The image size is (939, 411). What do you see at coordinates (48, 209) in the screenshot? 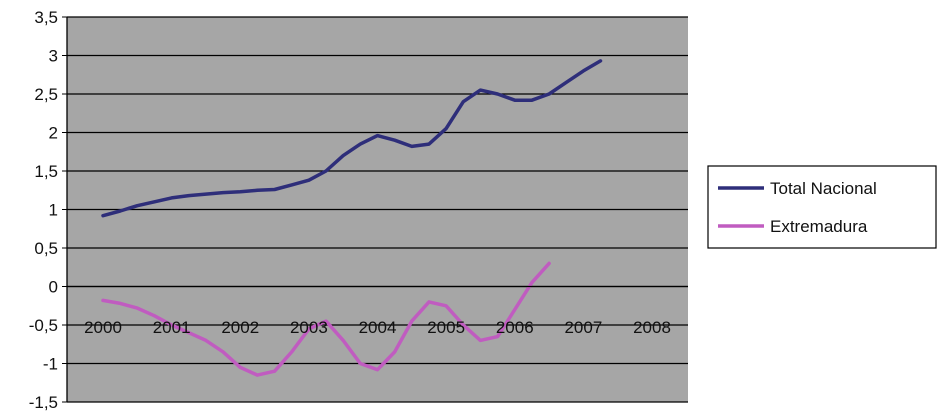
I see `y-axis-ticks: -1,5 -1 -0,5 0 0,5 1 1,5 2 2,5 3 3,5` at bounding box center [48, 209].